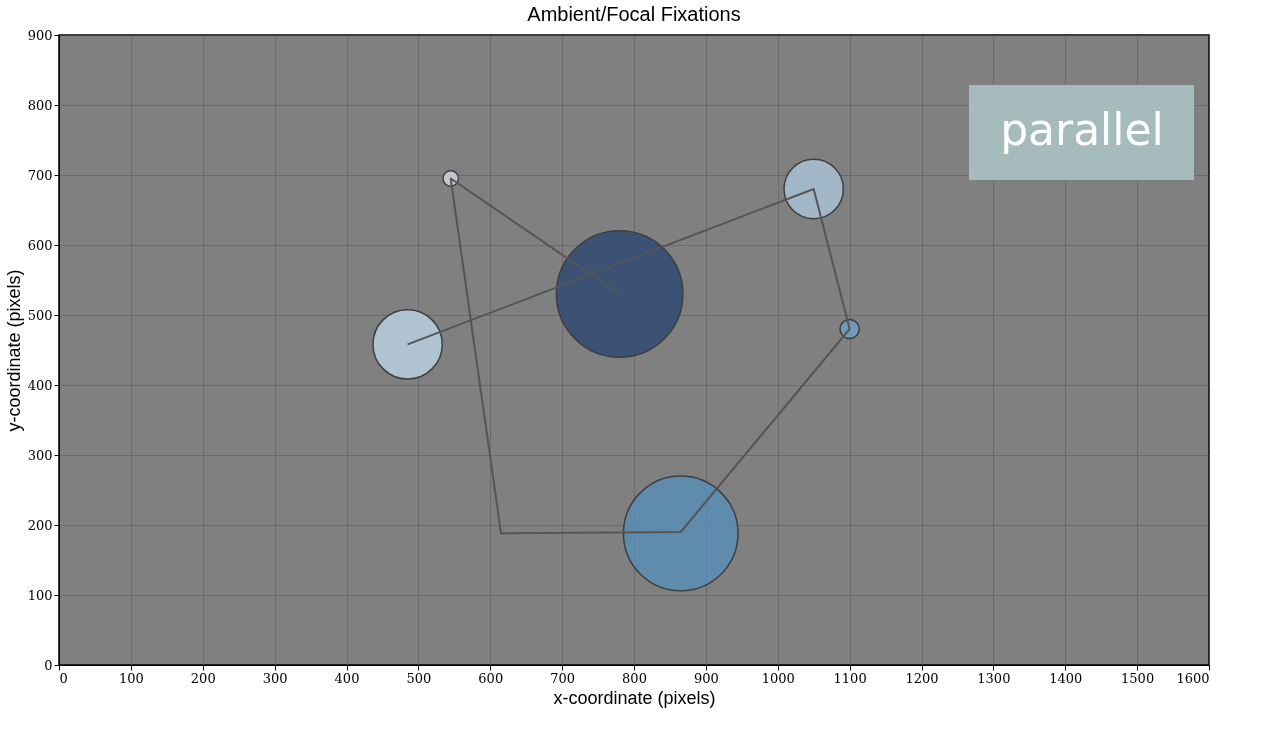  I want to click on y-tick-label: 200, so click(40, 525).